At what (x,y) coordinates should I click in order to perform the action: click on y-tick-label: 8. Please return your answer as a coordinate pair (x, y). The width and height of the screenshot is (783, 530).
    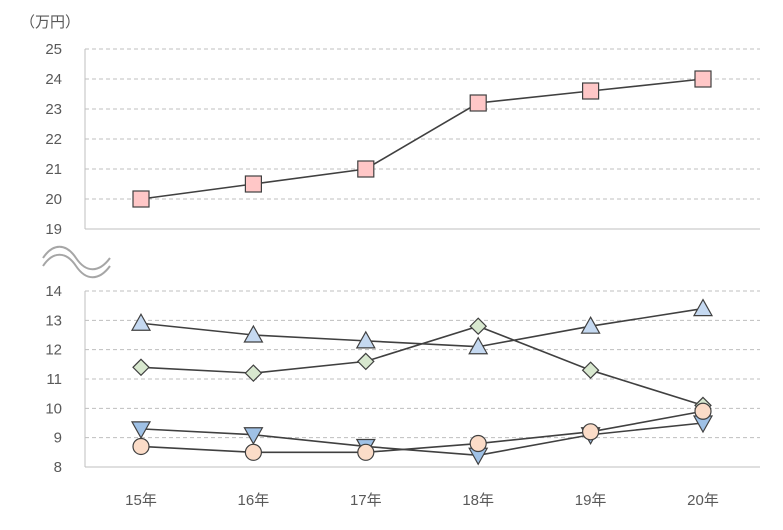
    Looking at the image, I should click on (58, 467).